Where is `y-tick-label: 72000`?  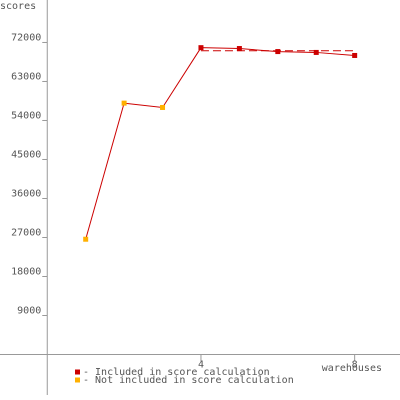
y-tick-label: 72000 is located at coordinates (26, 37).